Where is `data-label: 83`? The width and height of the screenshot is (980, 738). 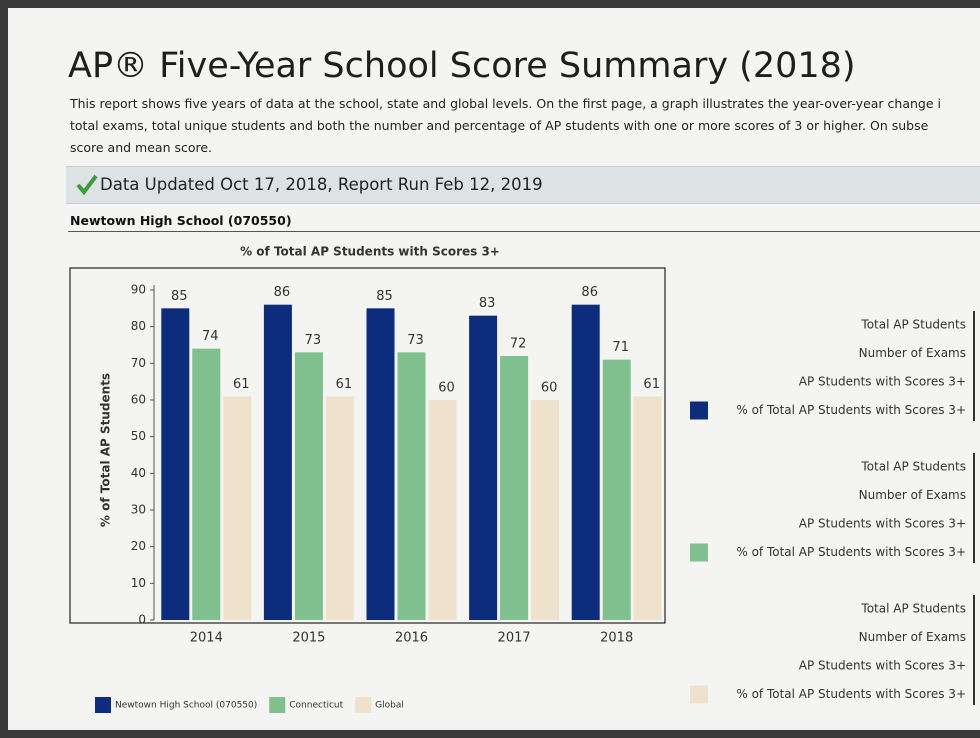 data-label: 83 is located at coordinates (487, 303).